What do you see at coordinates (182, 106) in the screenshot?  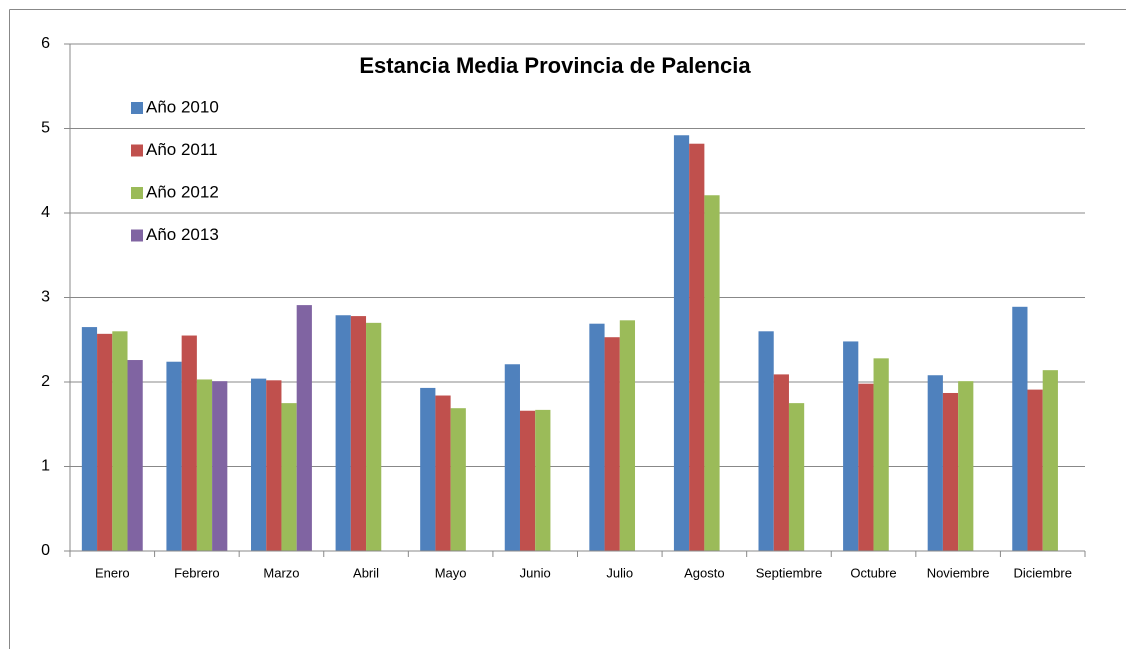 I see `legend-label: Año 2010` at bounding box center [182, 106].